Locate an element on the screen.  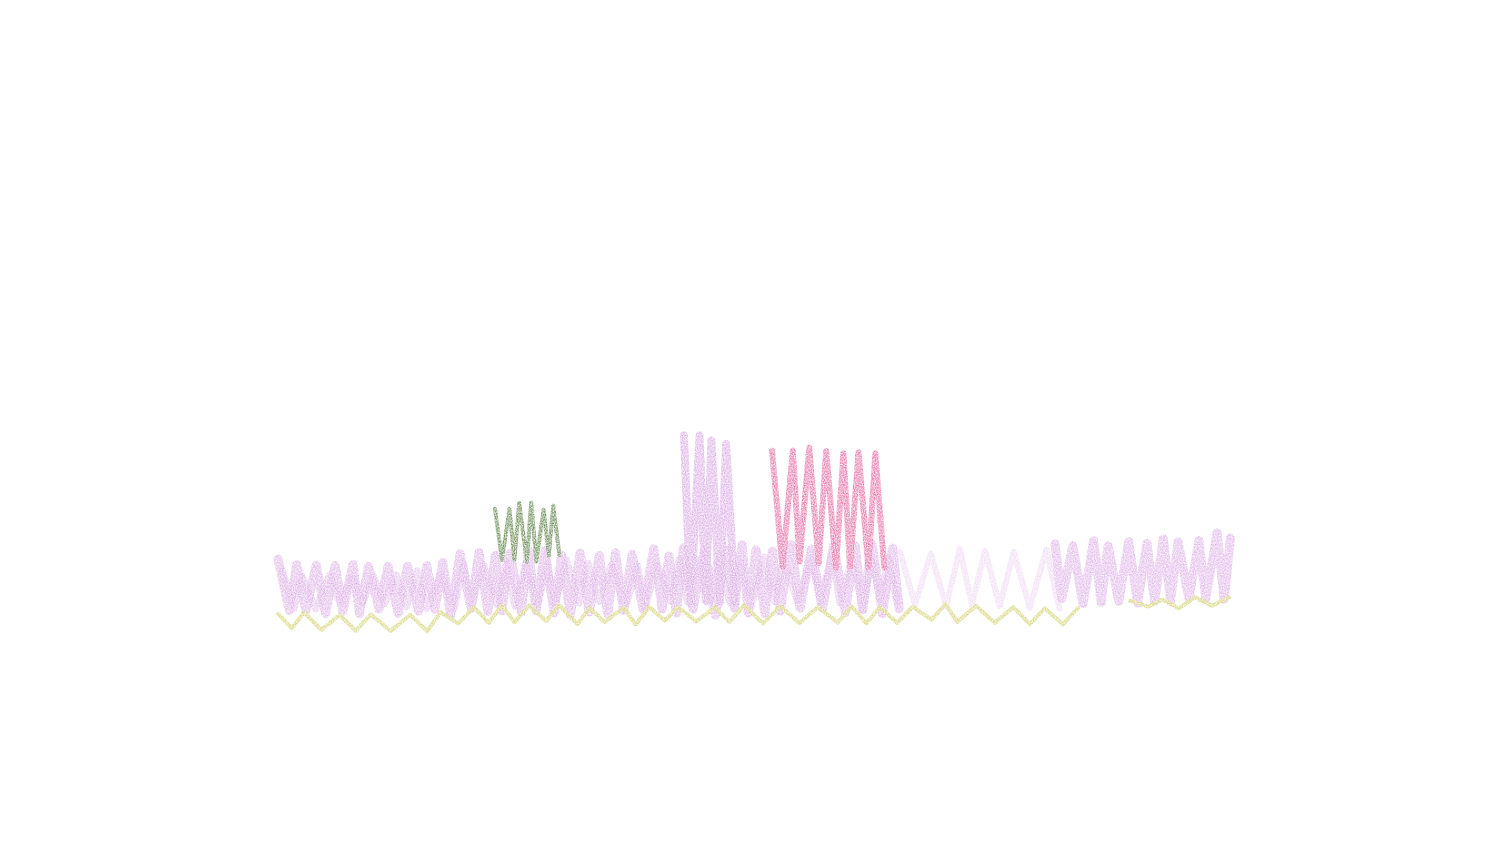
lavender-band-light is located at coordinates (980, 578).